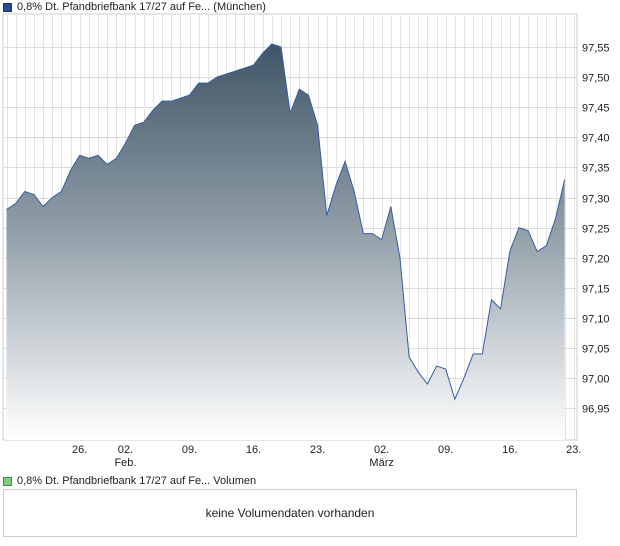 Image resolution: width=620 pixels, height=546 pixels. What do you see at coordinates (596, 109) in the screenshot?
I see `y-tick-label: 97,45` at bounding box center [596, 109].